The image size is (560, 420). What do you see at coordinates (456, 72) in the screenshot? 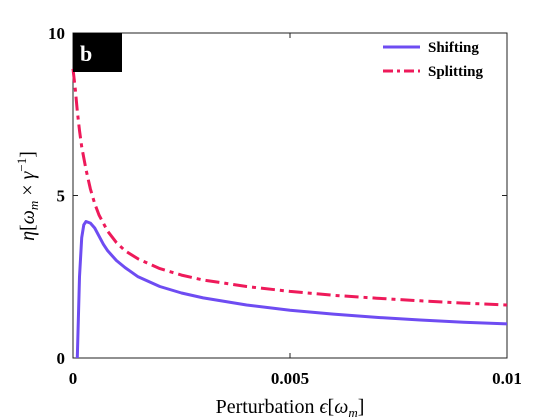
I see `legend-label-splitting: Splitting` at bounding box center [456, 72].